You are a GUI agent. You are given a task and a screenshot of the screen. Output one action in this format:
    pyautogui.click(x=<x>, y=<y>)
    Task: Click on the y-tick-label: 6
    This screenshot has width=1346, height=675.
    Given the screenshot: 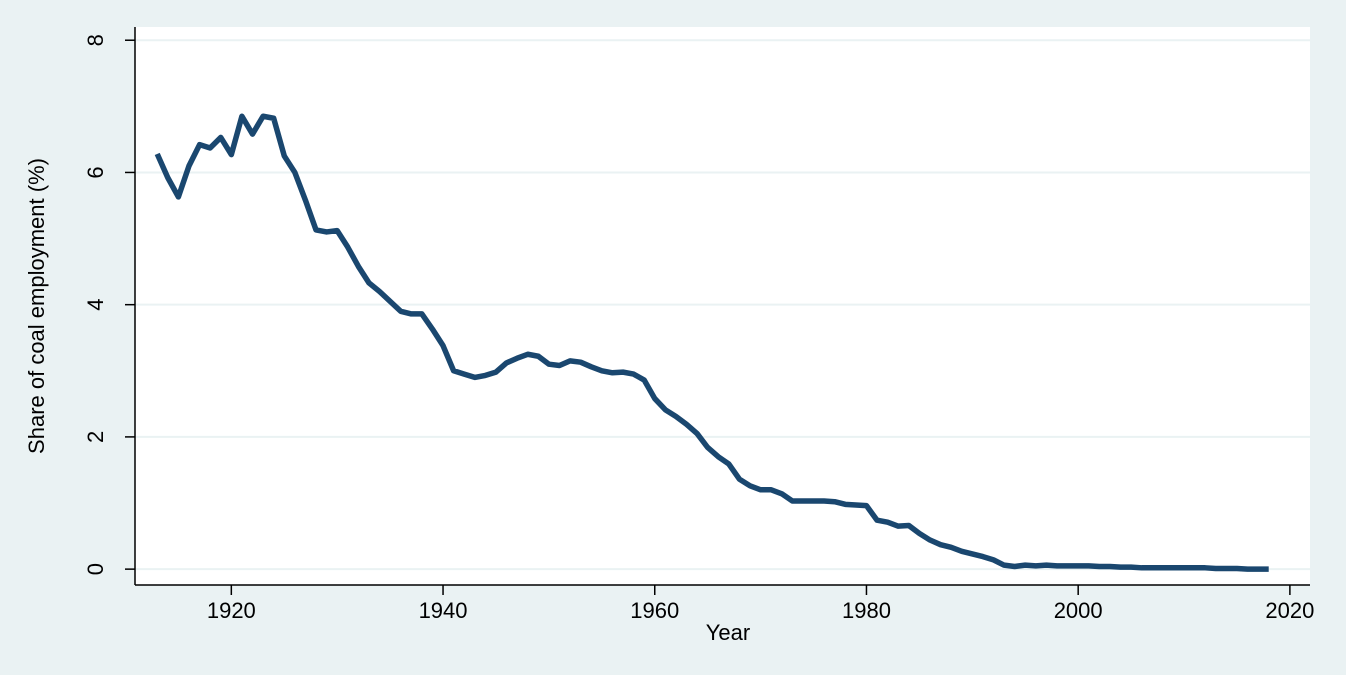 What is the action you would take?
    pyautogui.click(x=95, y=172)
    